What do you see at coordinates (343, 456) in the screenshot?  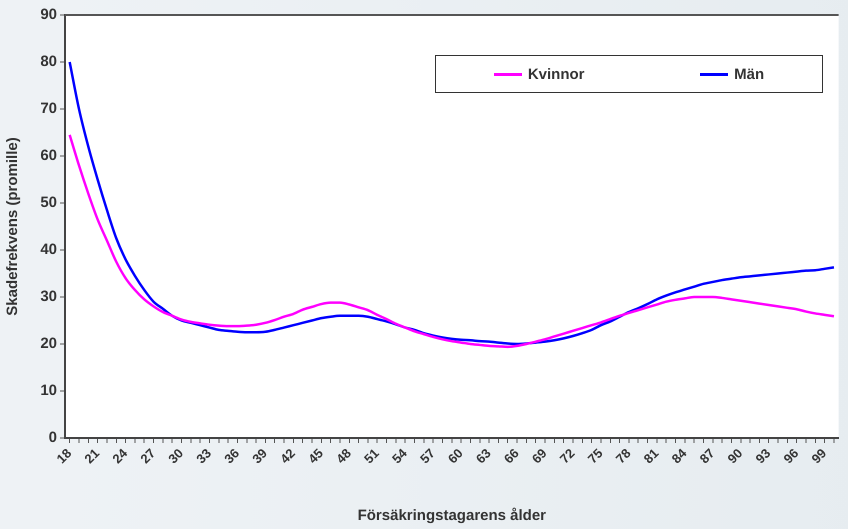 I see `x-tick-label: 48` at bounding box center [343, 456].